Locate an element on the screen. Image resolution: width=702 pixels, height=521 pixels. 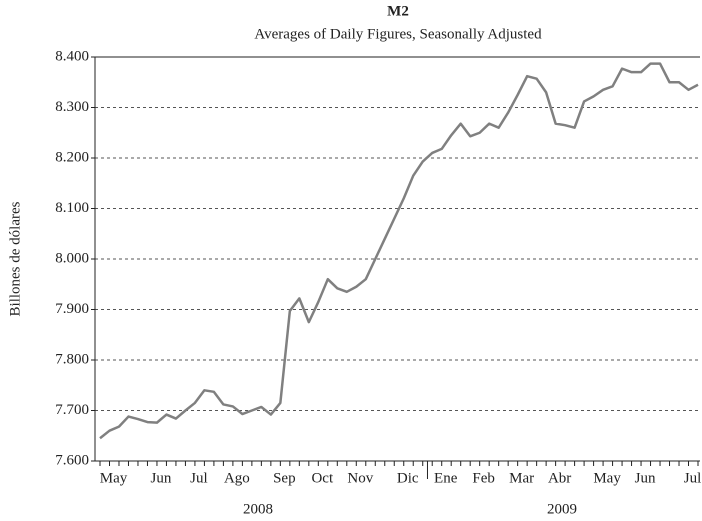
y-tick-label: 7.900 is located at coordinates (72, 309).